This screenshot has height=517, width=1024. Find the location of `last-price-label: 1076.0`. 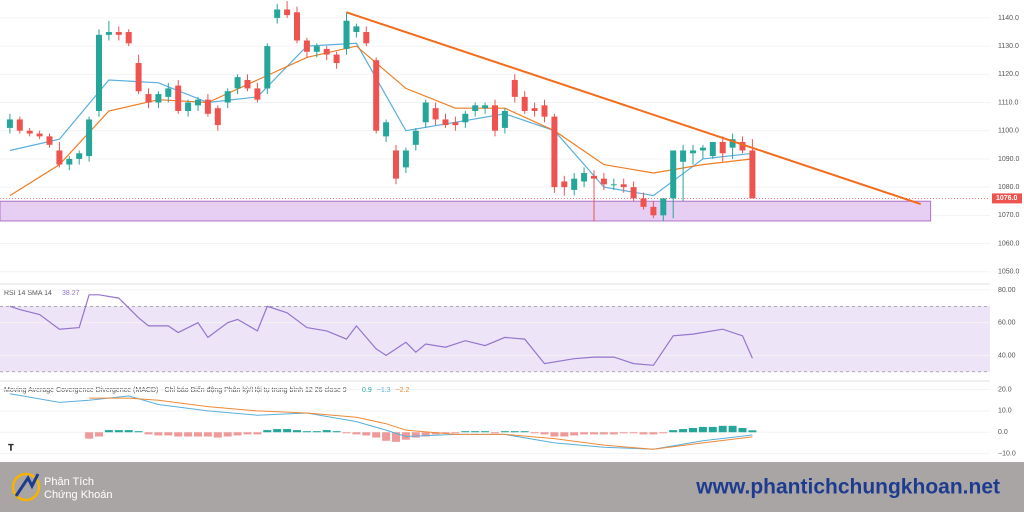

last-price-label: 1076.0 is located at coordinates (1007, 198).